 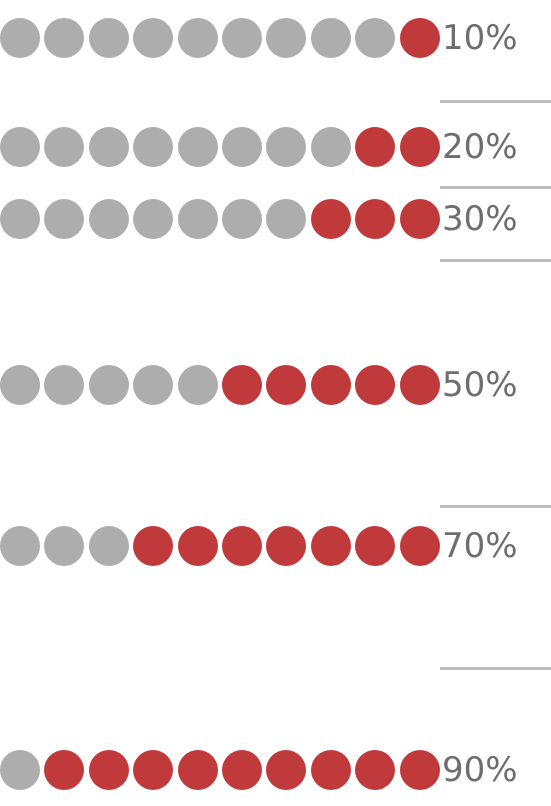 I want to click on percentage-label: 90%, so click(x=480, y=770).